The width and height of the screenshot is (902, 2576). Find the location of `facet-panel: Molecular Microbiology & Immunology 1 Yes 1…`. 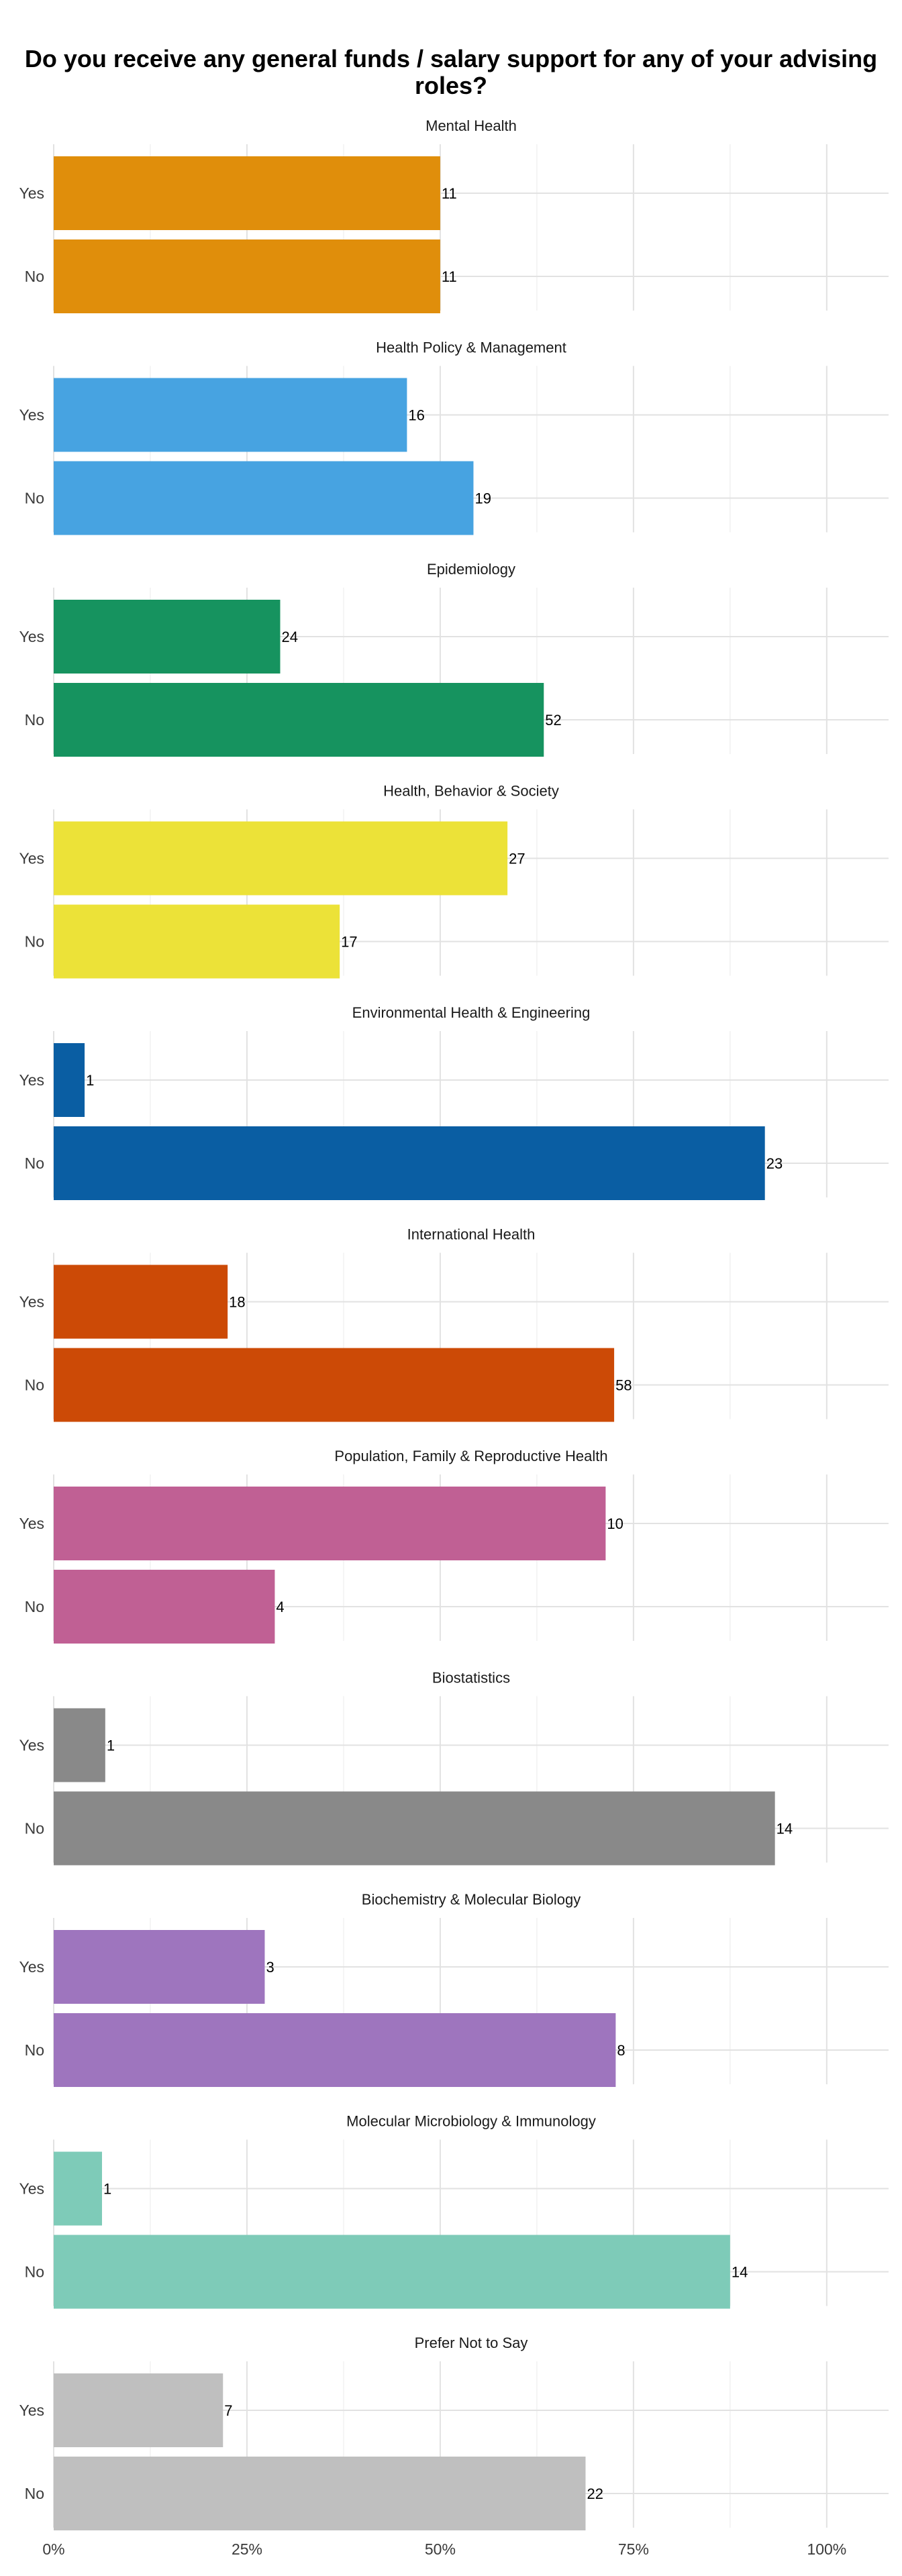

facet-panel: Molecular Microbiology & Immunology 1 Yes 1… is located at coordinates (454, 2211).